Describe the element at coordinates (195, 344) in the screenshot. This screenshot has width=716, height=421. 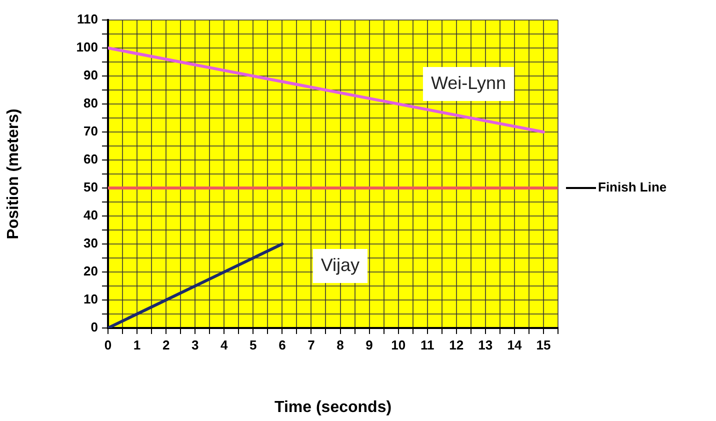
I see `x-tick-label: 3` at that location.